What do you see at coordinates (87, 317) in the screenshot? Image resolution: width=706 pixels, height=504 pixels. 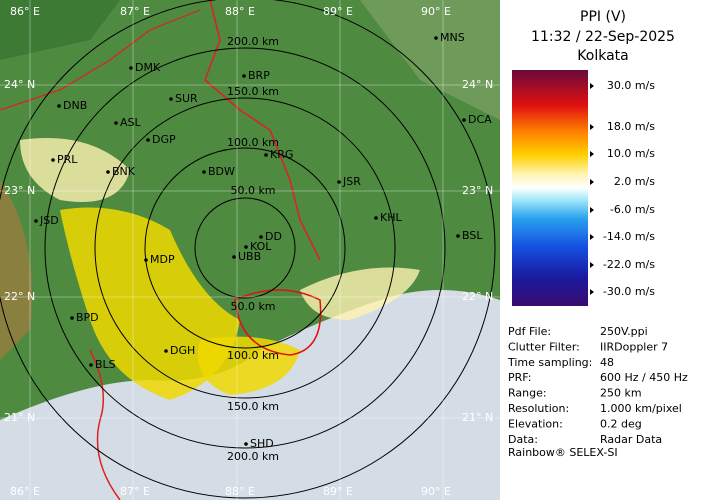 I see `city-label: BPD` at bounding box center [87, 317].